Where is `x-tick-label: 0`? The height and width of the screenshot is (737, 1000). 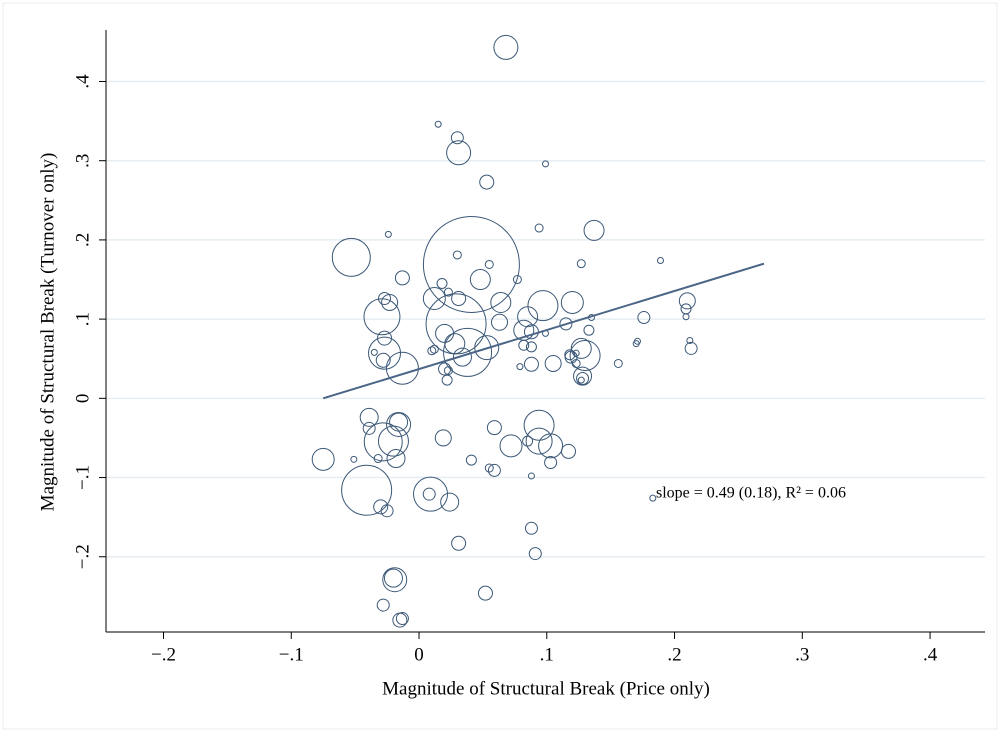 x-tick-label: 0 is located at coordinates (419, 654).